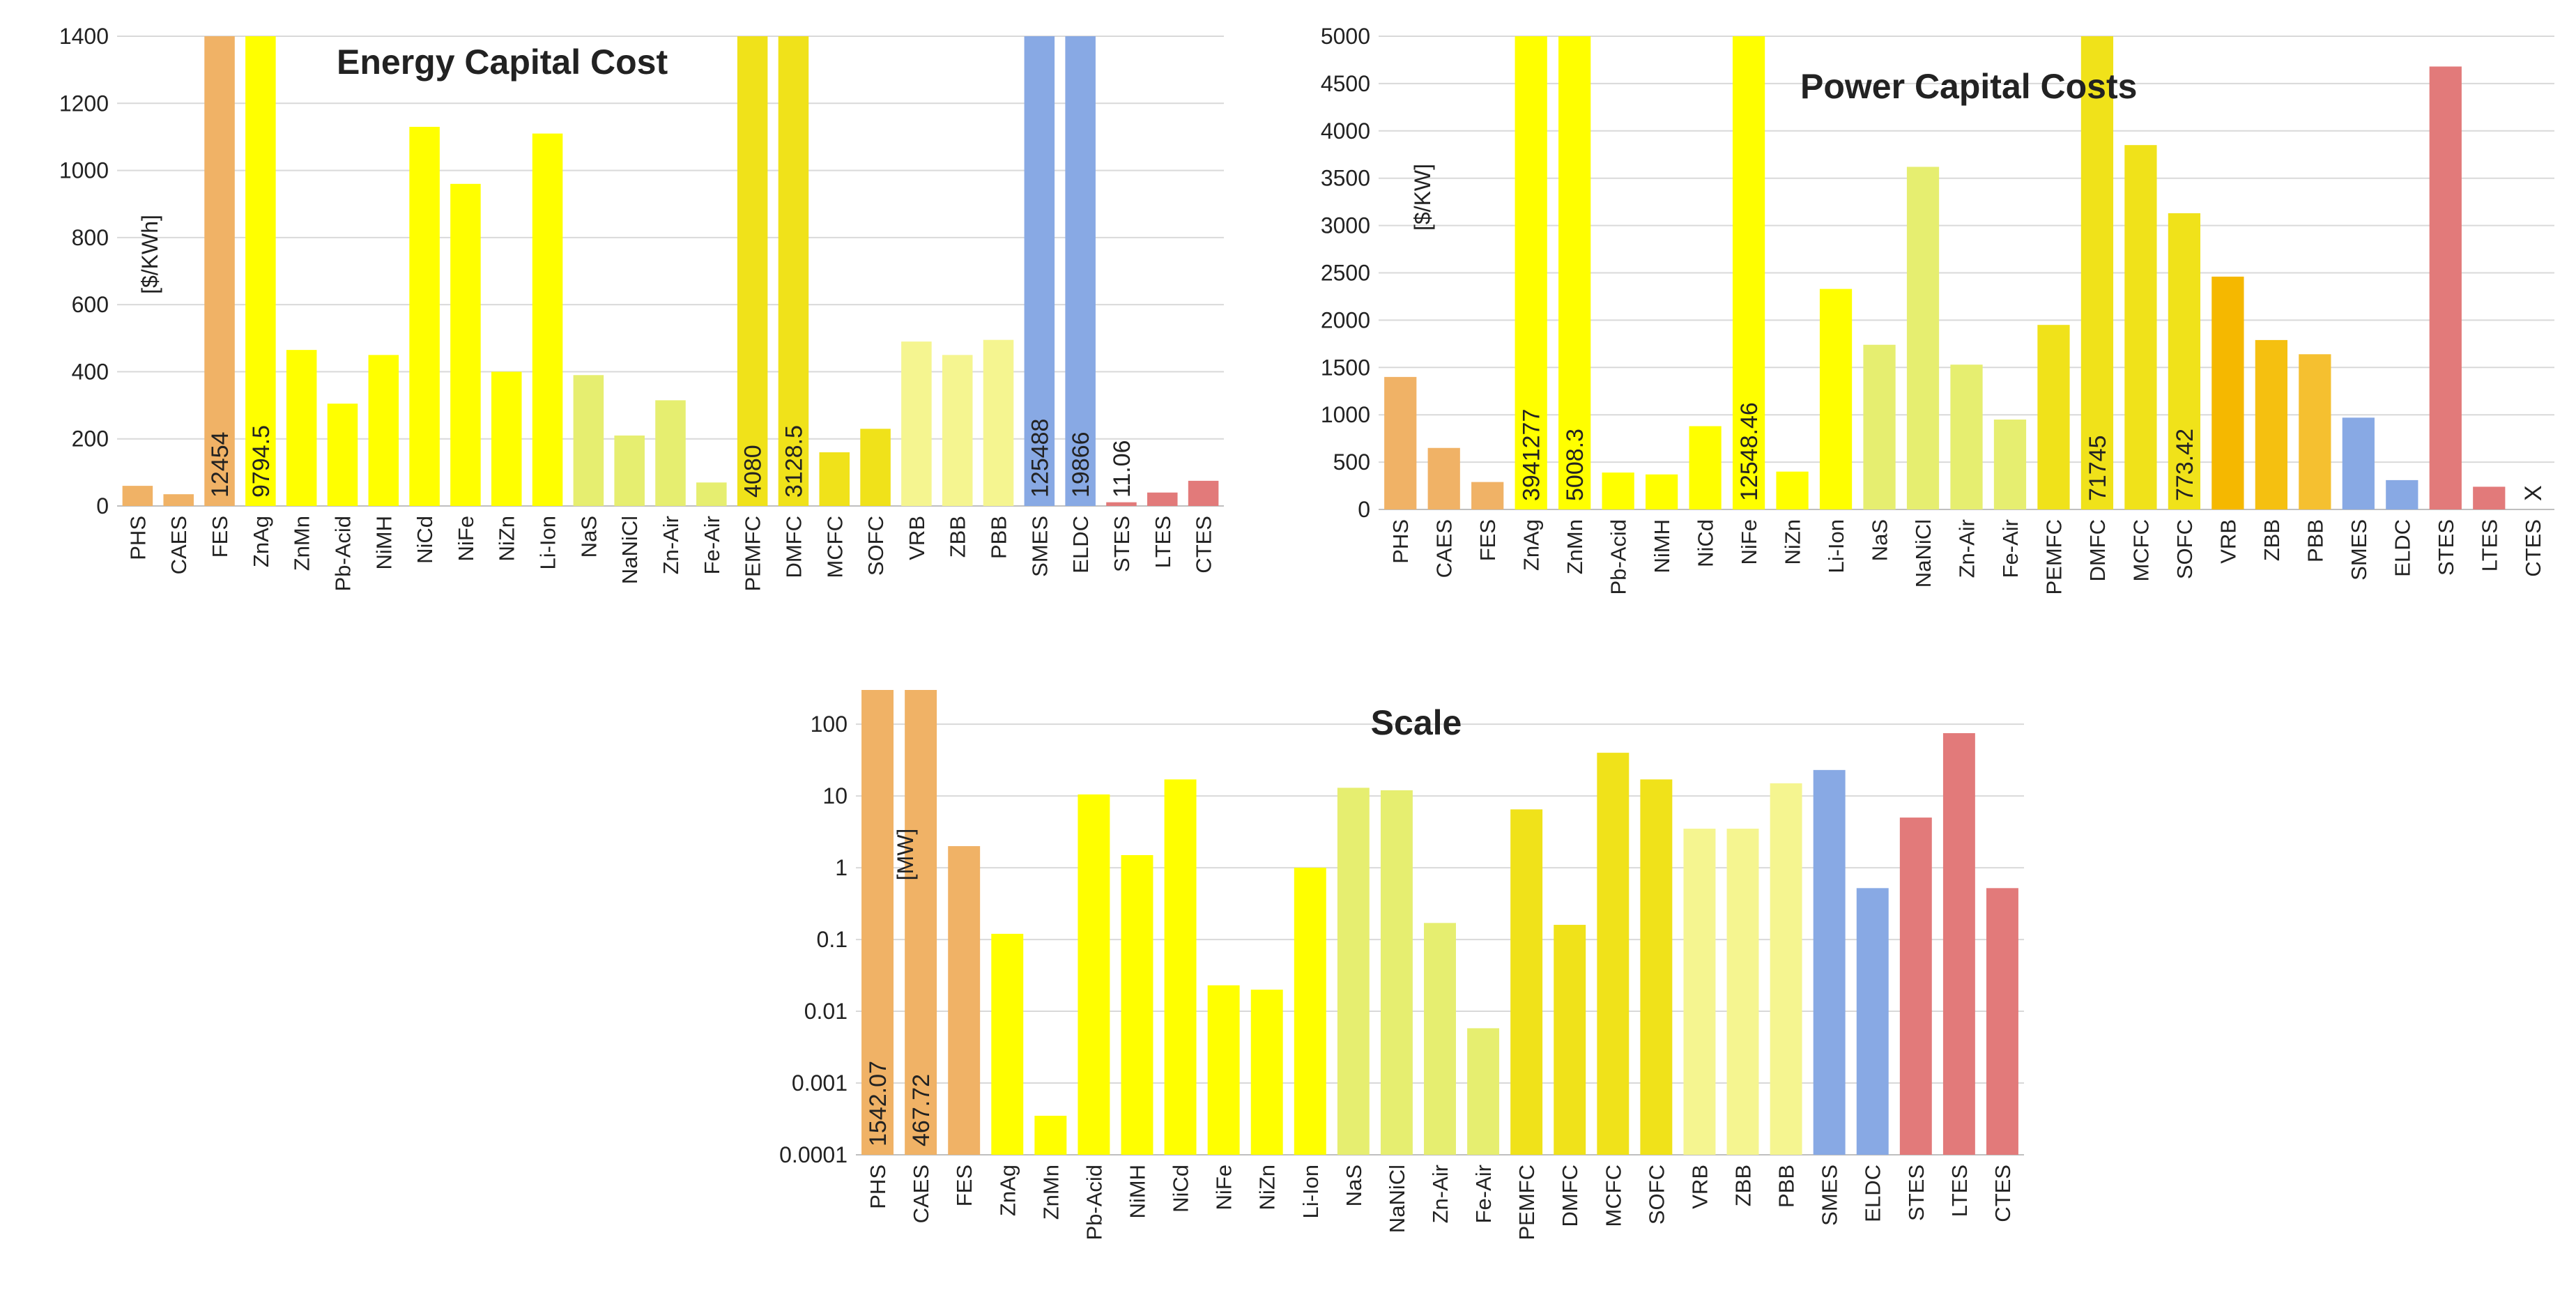 The image size is (2576, 1290). What do you see at coordinates (1967, 548) in the screenshot?
I see `x-tick-label: Zn-Air` at bounding box center [1967, 548].